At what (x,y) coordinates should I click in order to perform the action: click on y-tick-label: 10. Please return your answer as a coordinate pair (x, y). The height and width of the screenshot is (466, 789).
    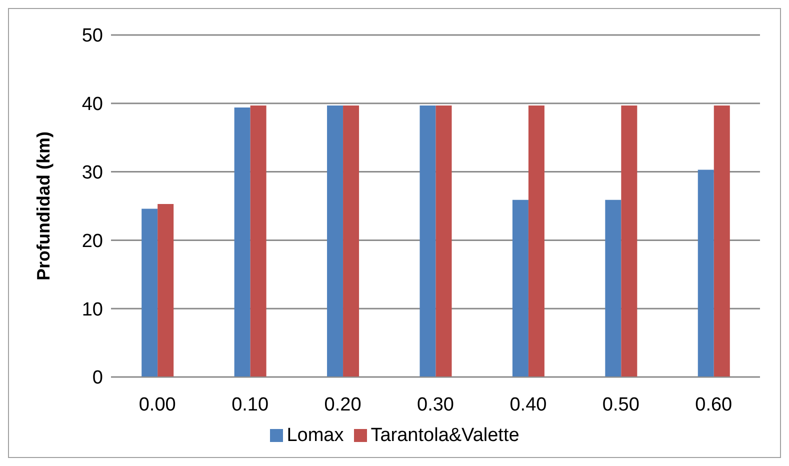
    Looking at the image, I should click on (92, 309).